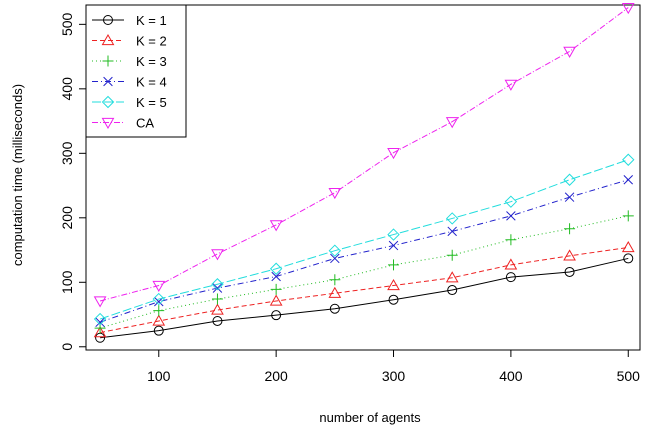  Describe the element at coordinates (67, 89) in the screenshot. I see `y-tick-label: 400` at that location.